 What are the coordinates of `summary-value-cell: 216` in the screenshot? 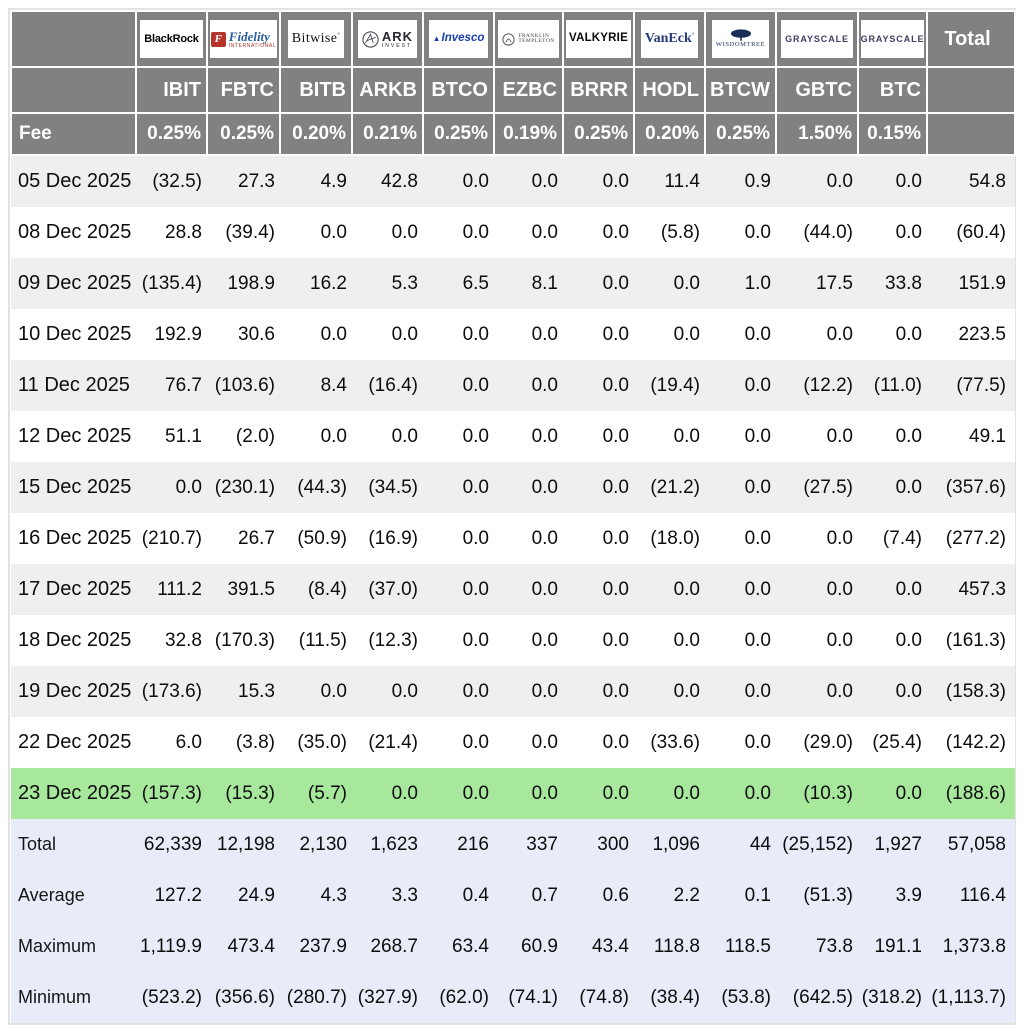 It's located at (458, 844).